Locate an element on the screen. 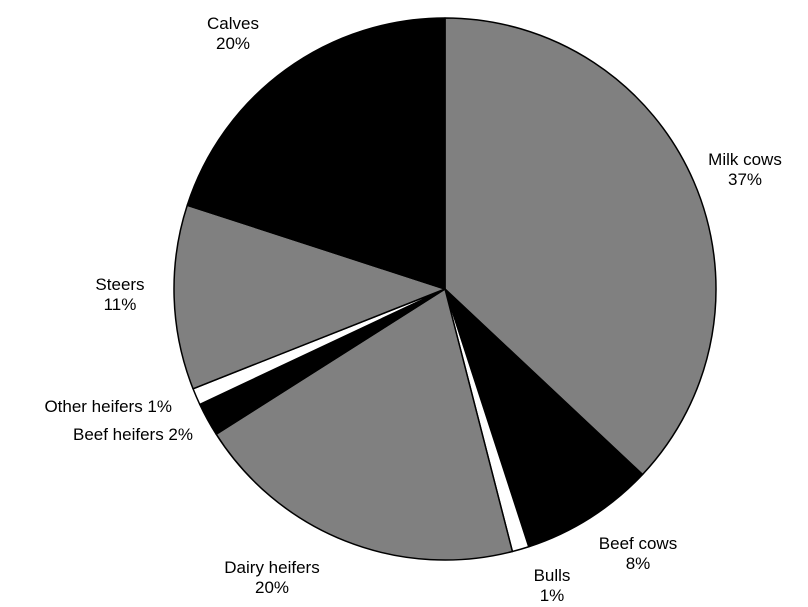  pie-slice-beef-cows is located at coordinates (544, 418).